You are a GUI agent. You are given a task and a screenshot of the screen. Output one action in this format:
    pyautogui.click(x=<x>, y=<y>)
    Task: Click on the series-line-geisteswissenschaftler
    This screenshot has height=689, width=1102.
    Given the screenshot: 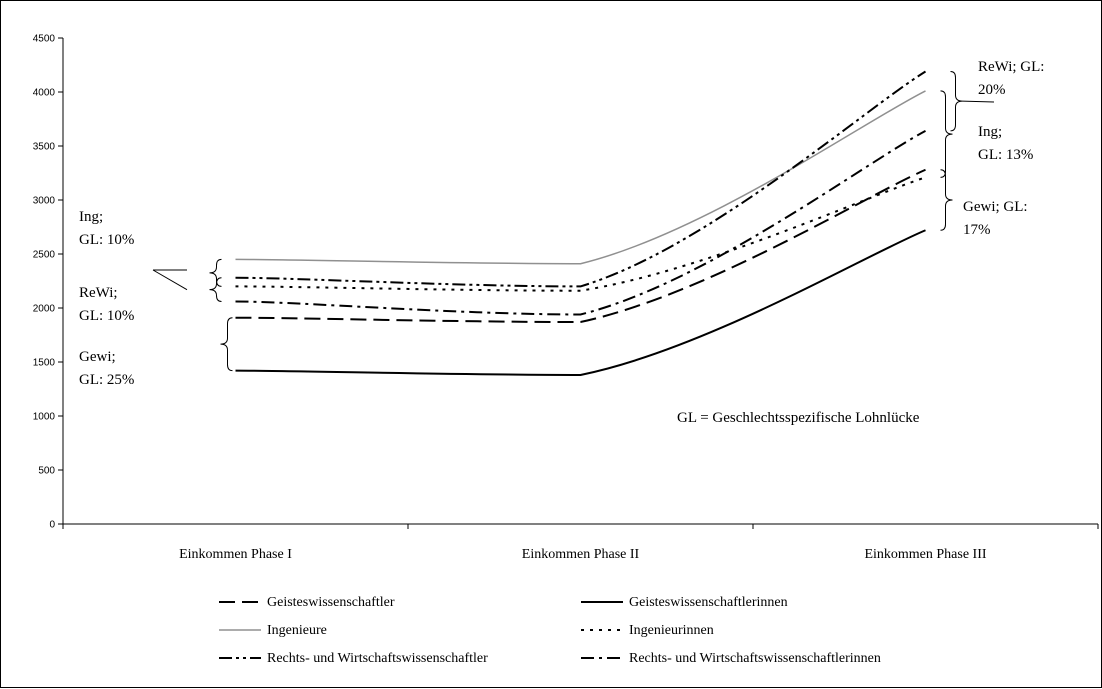 What is the action you would take?
    pyautogui.click(x=581, y=246)
    